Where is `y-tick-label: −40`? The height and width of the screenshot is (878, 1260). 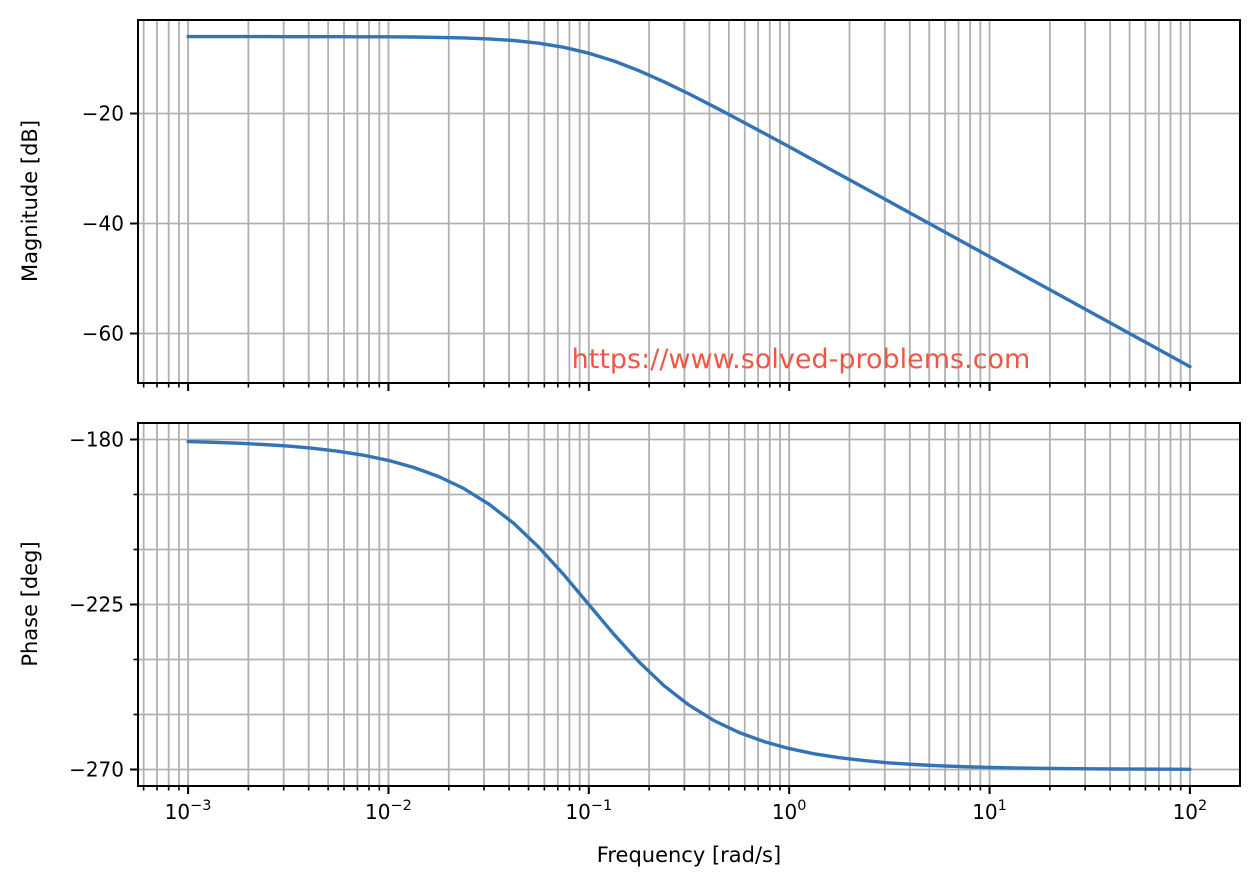 y-tick-label: −40 is located at coordinates (103, 224).